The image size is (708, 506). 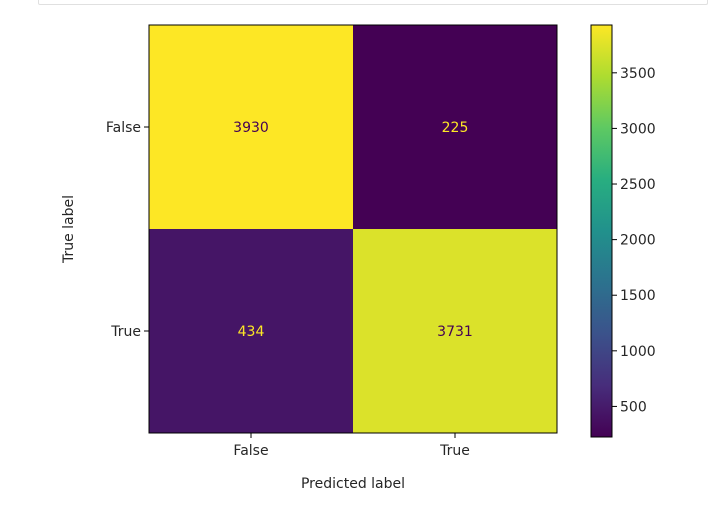 What do you see at coordinates (125, 332) in the screenshot?
I see `y-tick-label: True` at bounding box center [125, 332].